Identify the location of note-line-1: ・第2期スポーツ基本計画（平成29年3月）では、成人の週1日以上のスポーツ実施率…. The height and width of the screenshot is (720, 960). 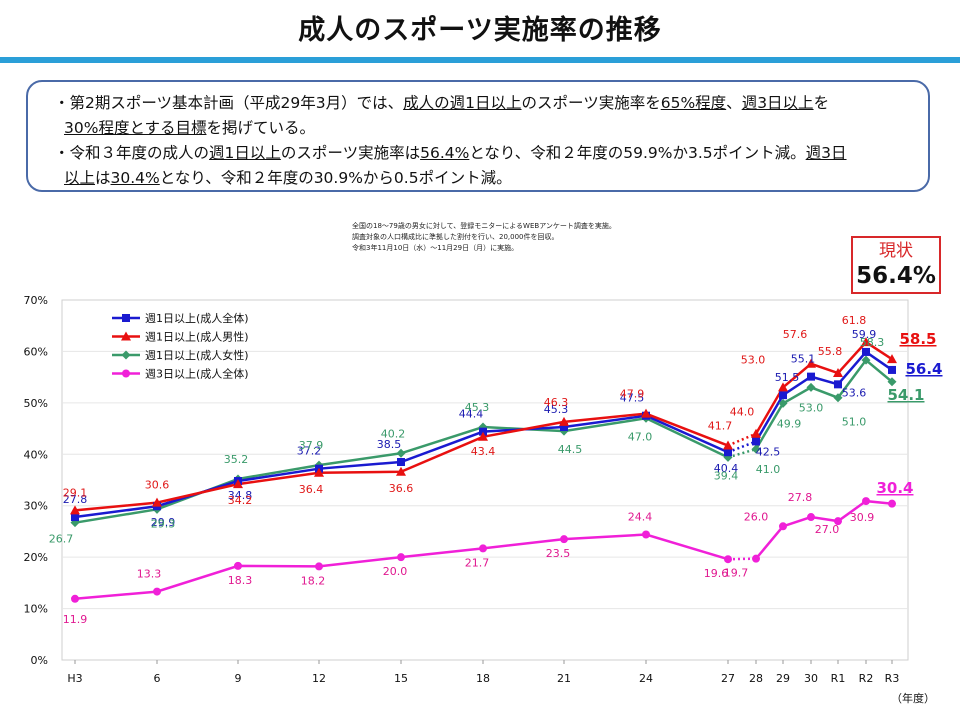
(481, 103).